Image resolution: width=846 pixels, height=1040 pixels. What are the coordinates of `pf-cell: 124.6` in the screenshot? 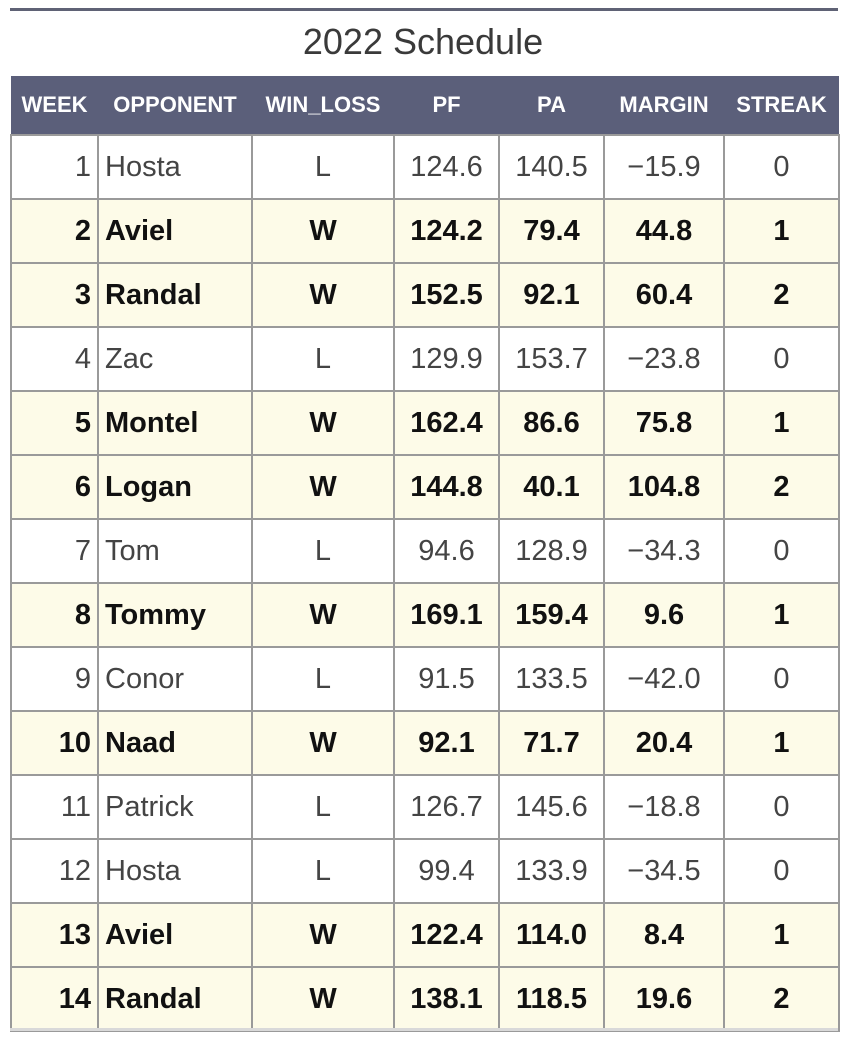 It's located at (446, 167).